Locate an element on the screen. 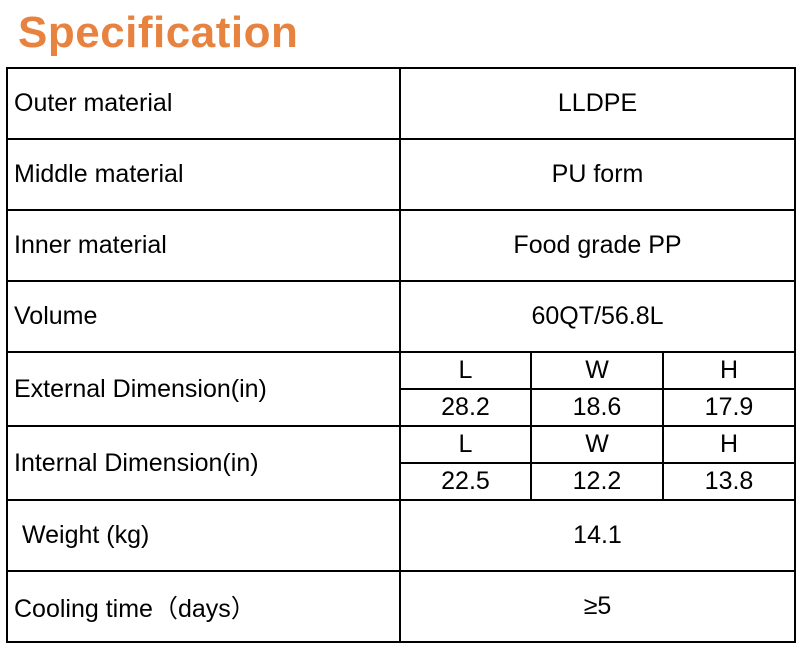  external-width-header: W is located at coordinates (597, 370).